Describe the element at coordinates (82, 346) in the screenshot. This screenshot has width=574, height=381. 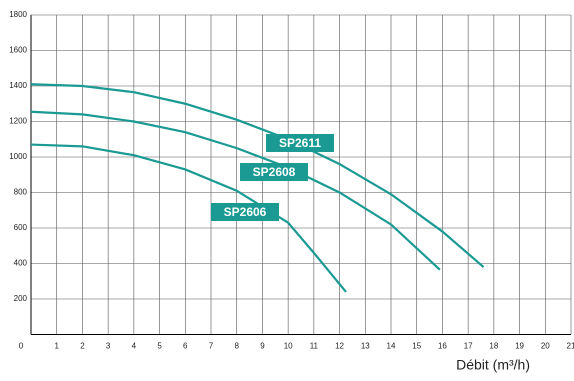
I see `x-tick-label: 2` at that location.